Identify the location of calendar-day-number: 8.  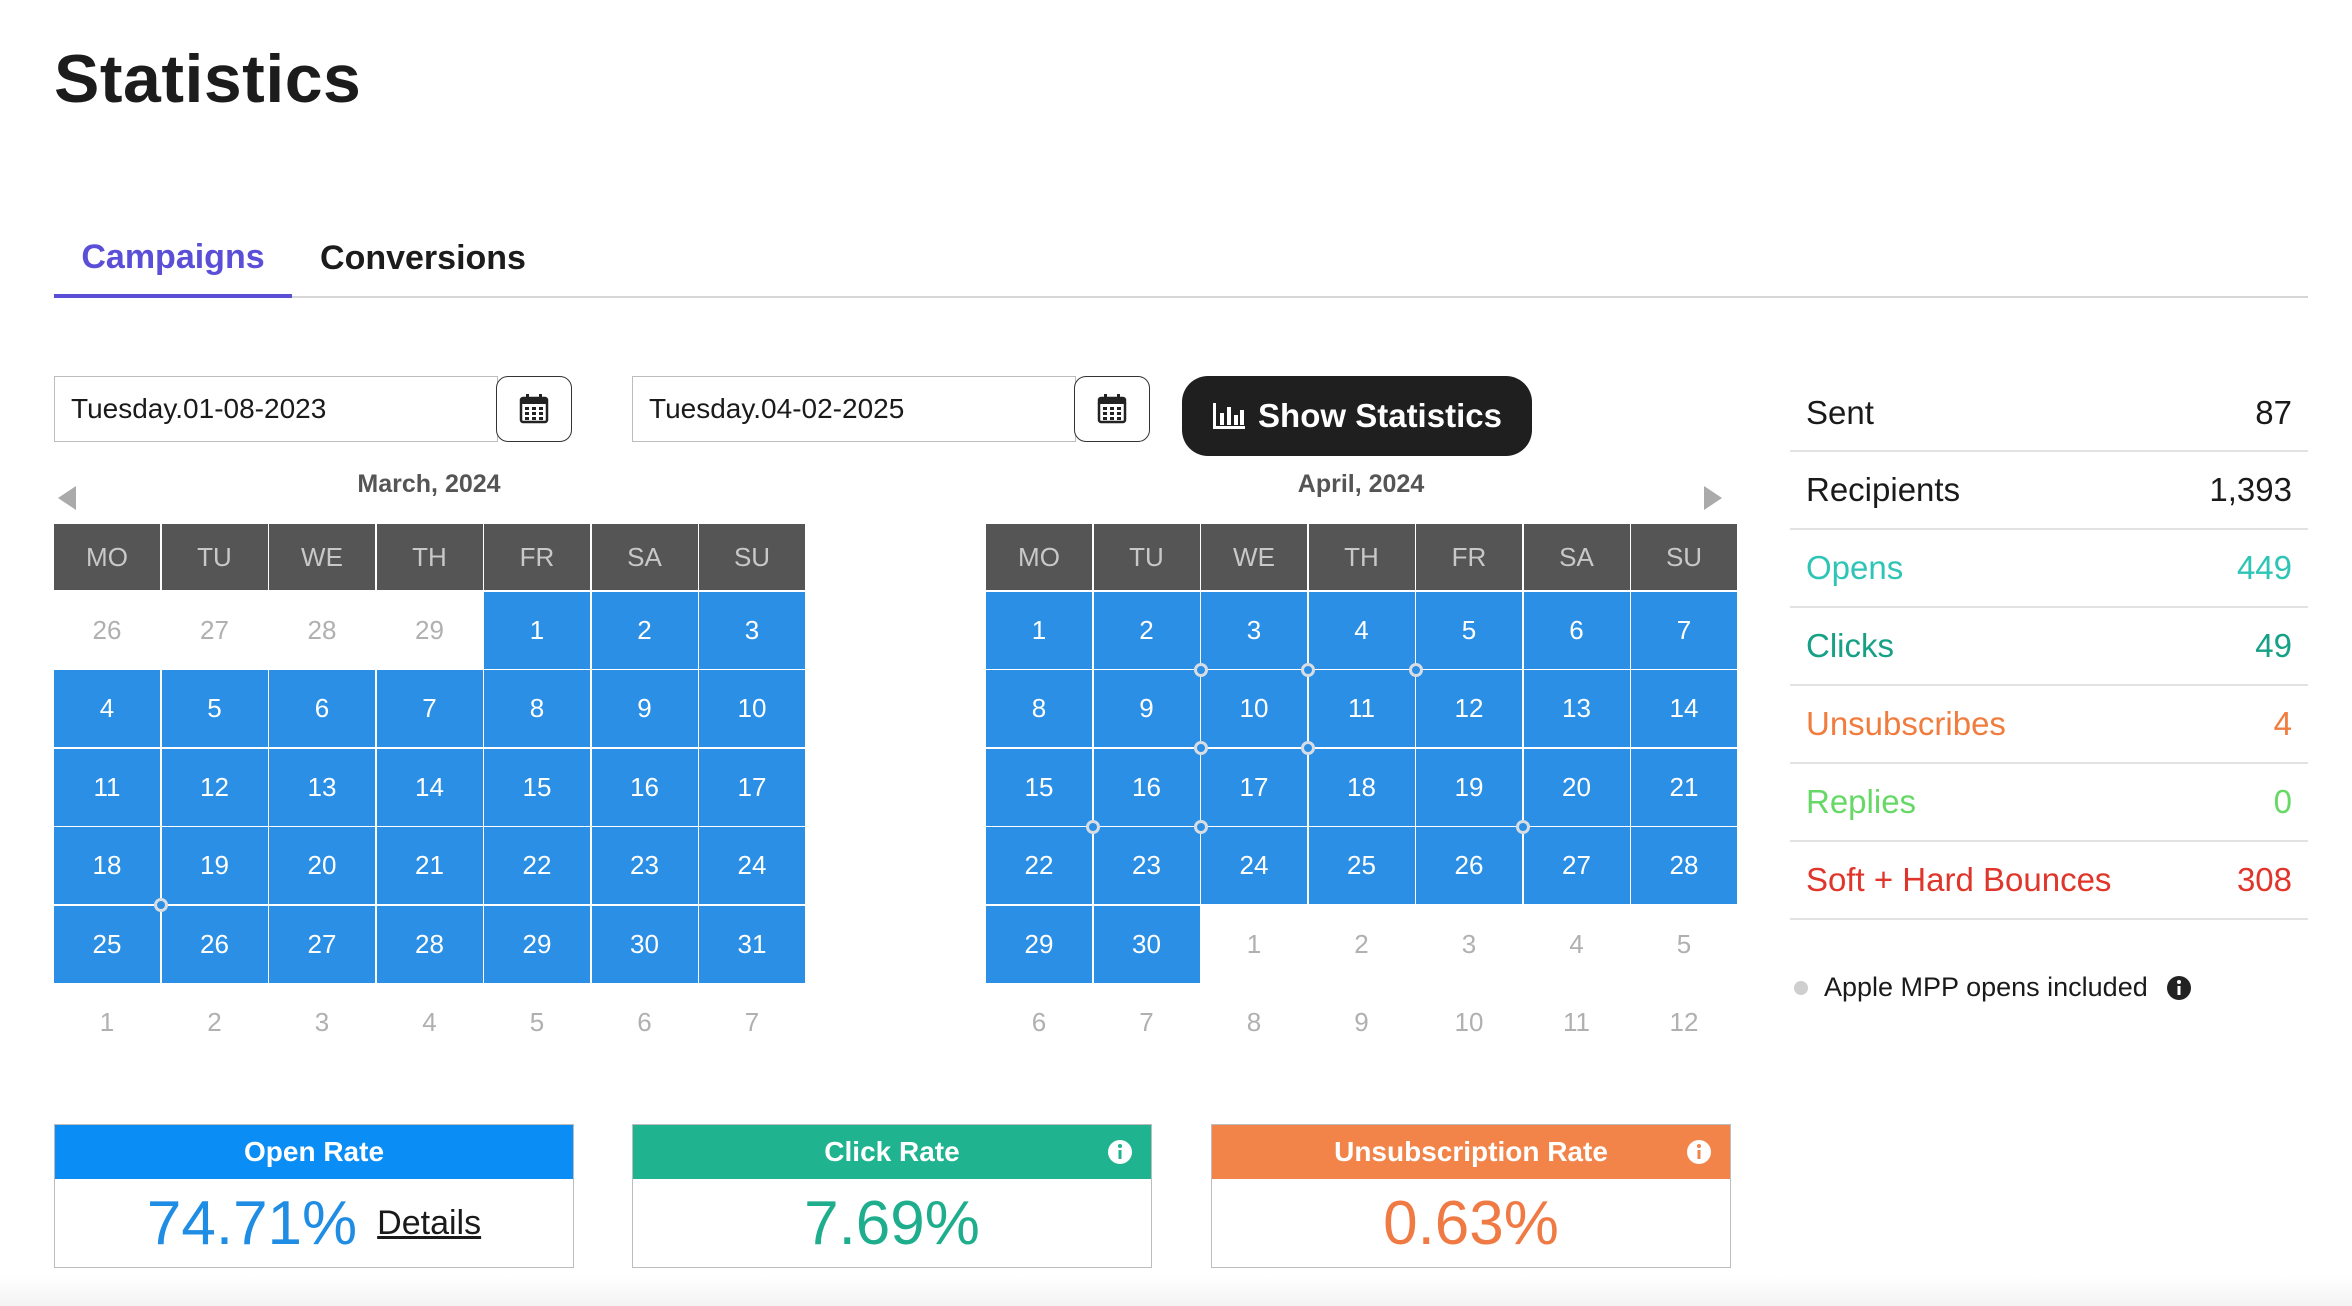
(537, 708).